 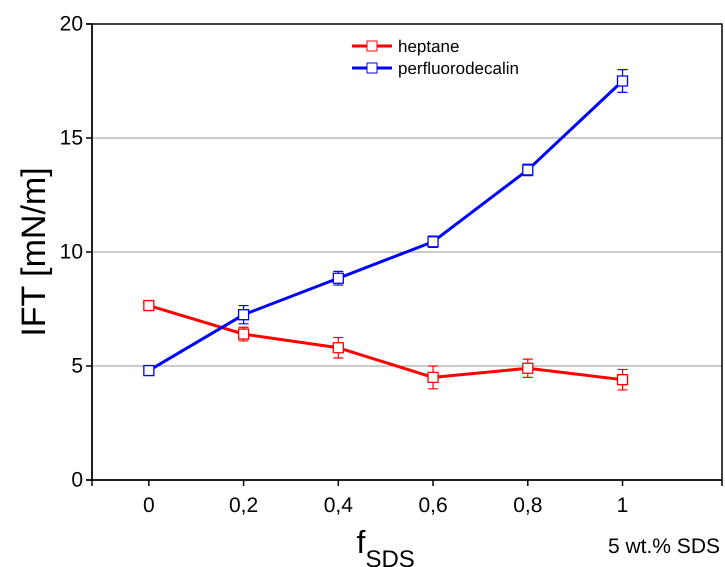 What do you see at coordinates (243, 506) in the screenshot?
I see `x-tick-label: 0,2` at bounding box center [243, 506].